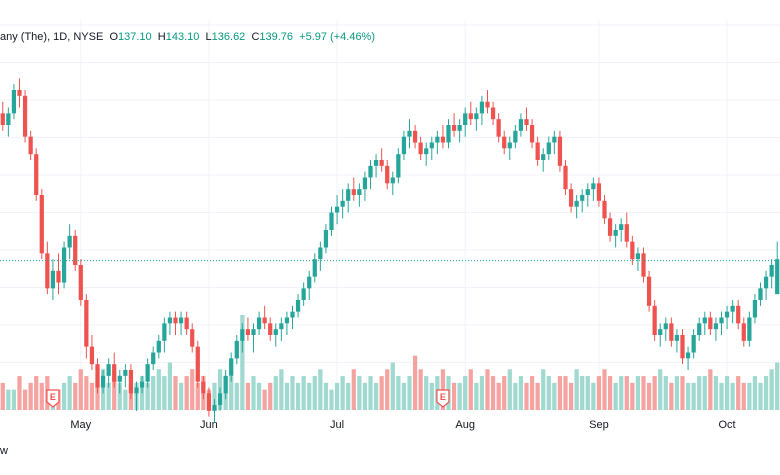  What do you see at coordinates (135, 37) in the screenshot?
I see `open-value: 137.10` at bounding box center [135, 37].